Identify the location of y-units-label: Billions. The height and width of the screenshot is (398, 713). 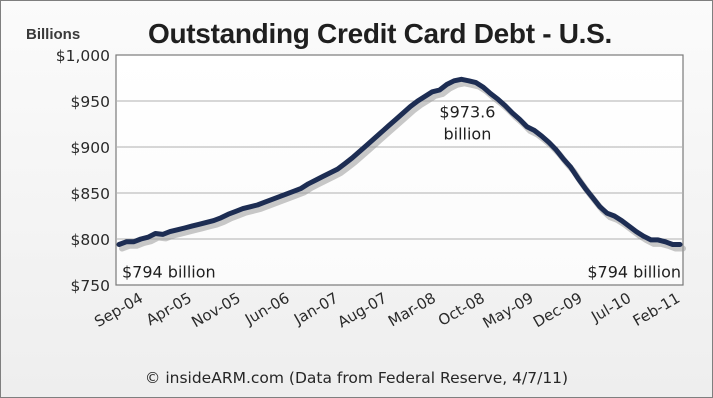
(53, 34).